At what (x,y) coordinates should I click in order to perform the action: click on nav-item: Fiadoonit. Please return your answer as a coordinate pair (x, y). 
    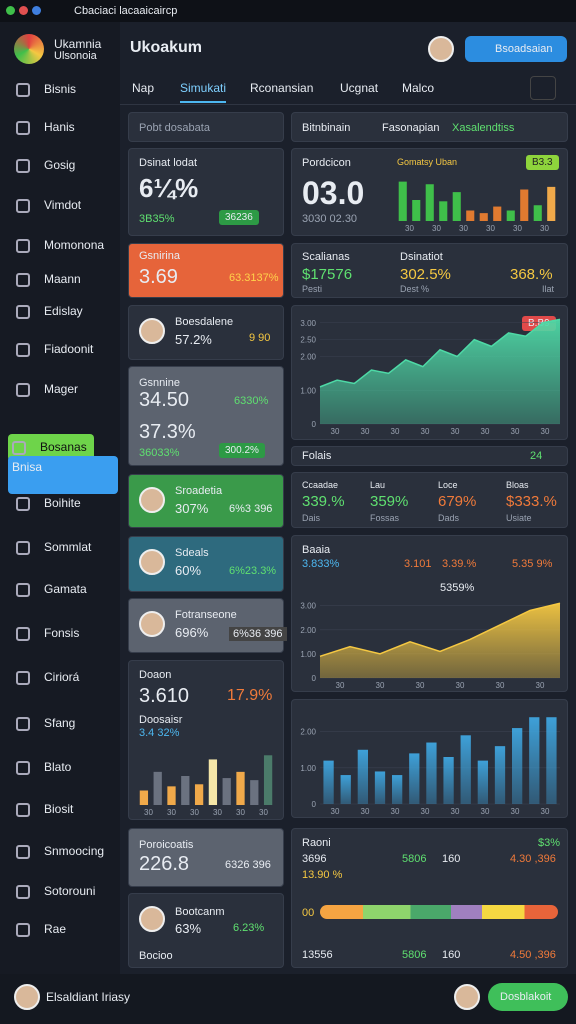
    Looking at the image, I should click on (66, 349).